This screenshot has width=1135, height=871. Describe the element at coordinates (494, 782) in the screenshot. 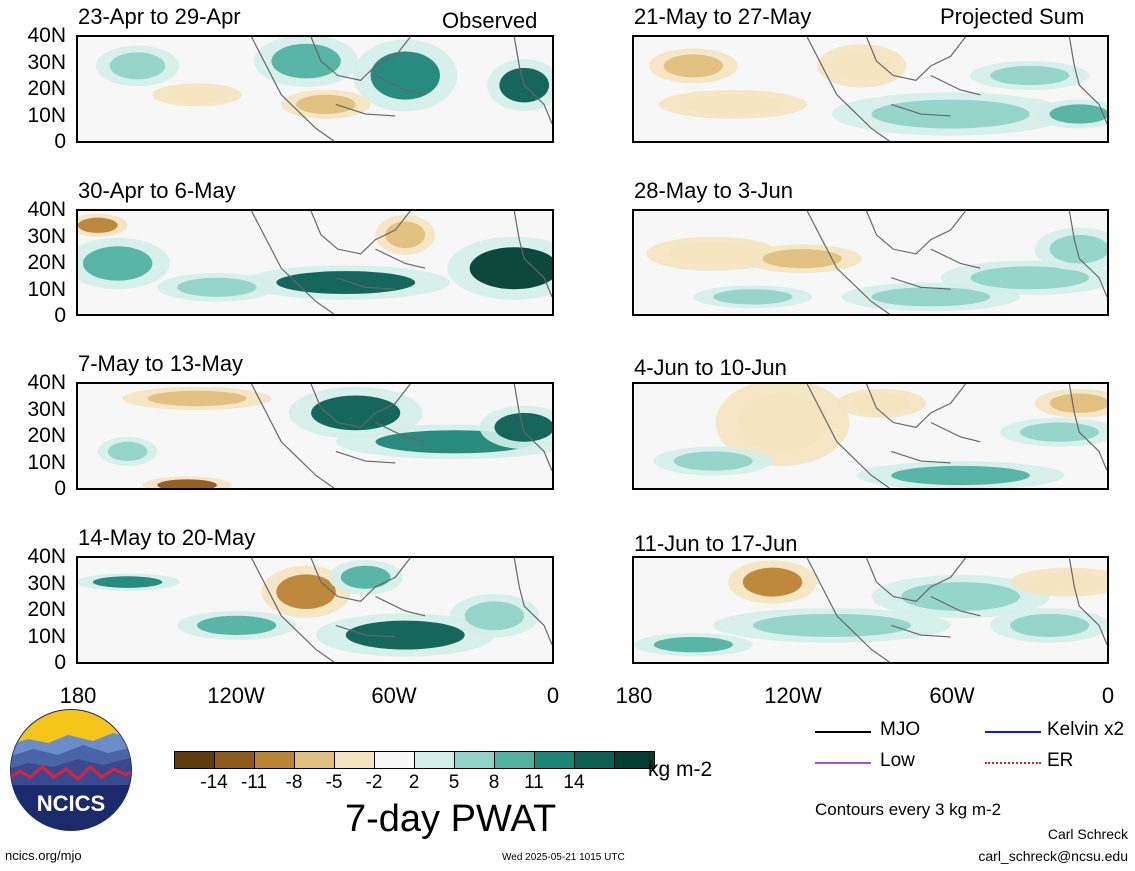

I see `colorbar-tick-label: 8` at that location.